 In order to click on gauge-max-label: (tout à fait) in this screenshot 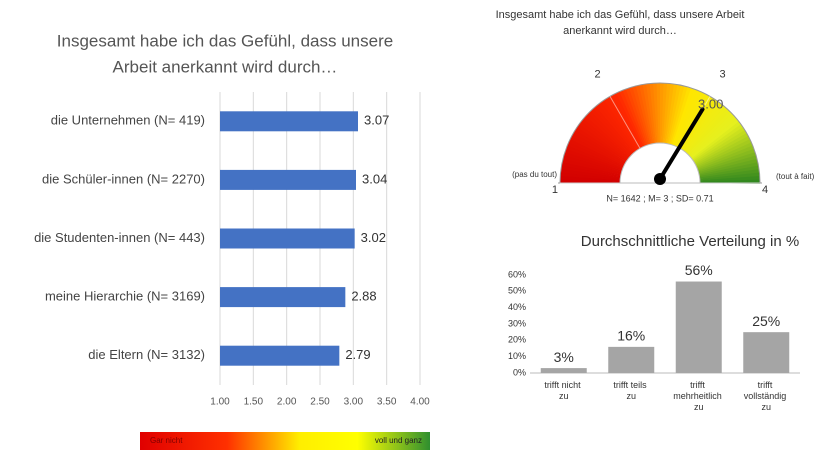, I will do `click(795, 176)`.